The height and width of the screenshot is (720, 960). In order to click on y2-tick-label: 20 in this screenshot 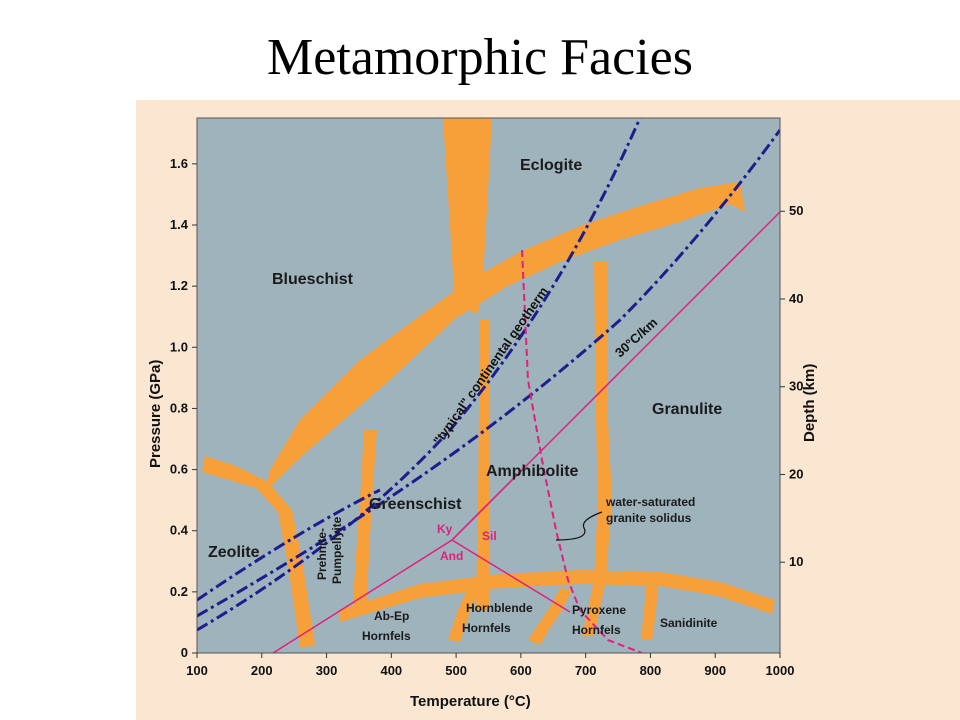, I will do `click(796, 473)`.